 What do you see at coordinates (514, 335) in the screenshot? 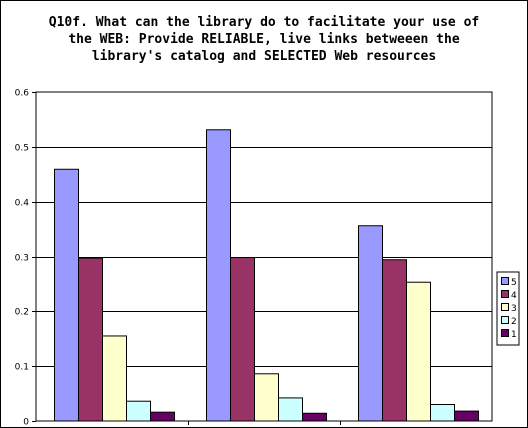
I see `legend-label-1: 1` at bounding box center [514, 335].